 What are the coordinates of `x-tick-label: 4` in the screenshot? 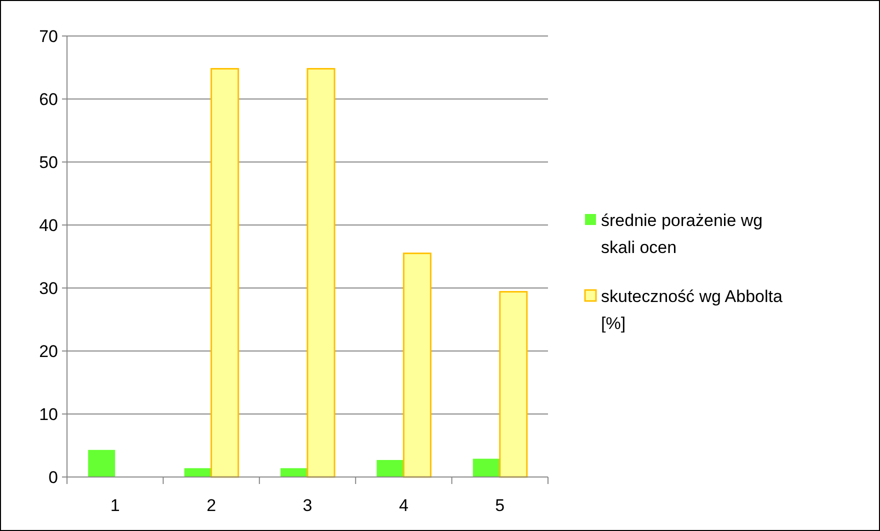 It's located at (403, 505).